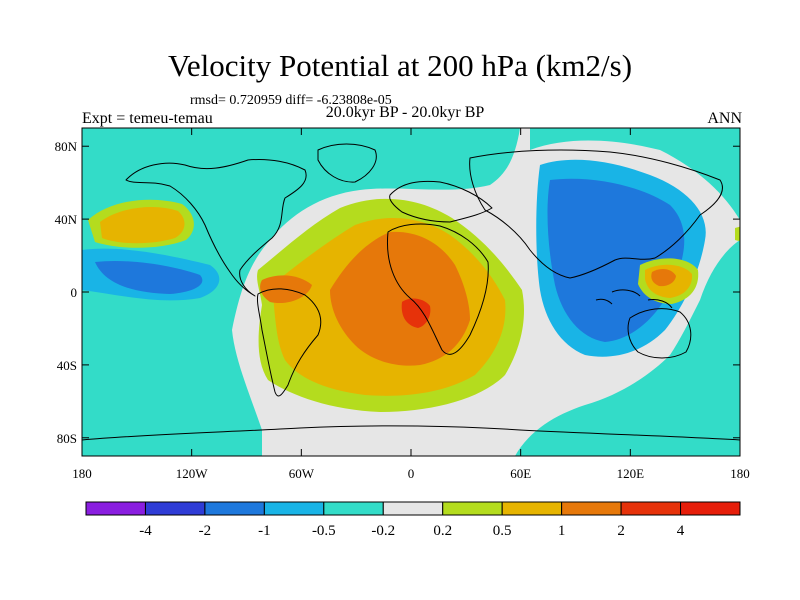 This screenshot has height=600, width=800. Describe the element at coordinates (145, 531) in the screenshot. I see `colorbar-label: -4` at that location.